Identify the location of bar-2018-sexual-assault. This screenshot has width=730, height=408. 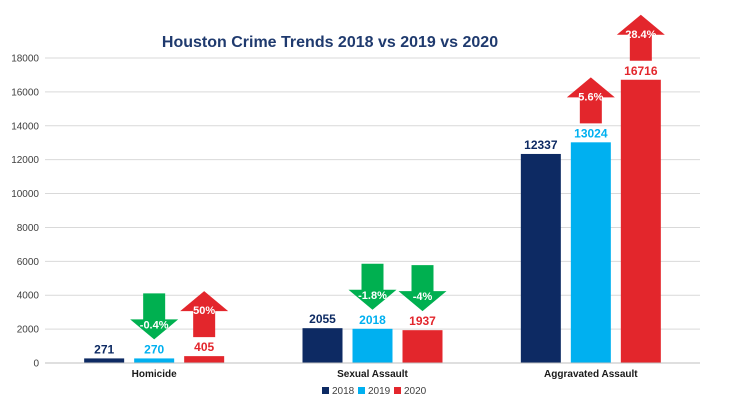
(322, 345).